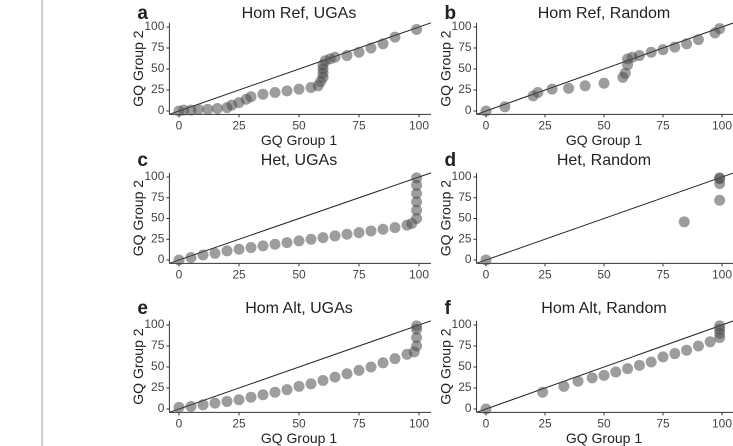  What do you see at coordinates (299, 160) in the screenshot?
I see `panel-title: Het, UGAs` at bounding box center [299, 160].